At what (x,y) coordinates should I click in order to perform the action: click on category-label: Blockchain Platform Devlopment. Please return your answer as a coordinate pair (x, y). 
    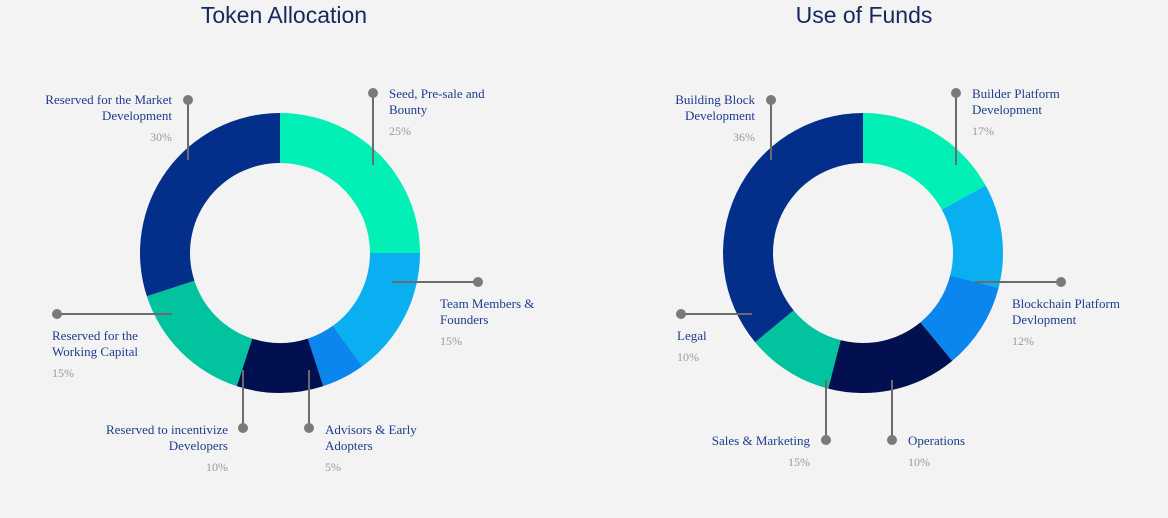
    Looking at the image, I should click on (1066, 311).